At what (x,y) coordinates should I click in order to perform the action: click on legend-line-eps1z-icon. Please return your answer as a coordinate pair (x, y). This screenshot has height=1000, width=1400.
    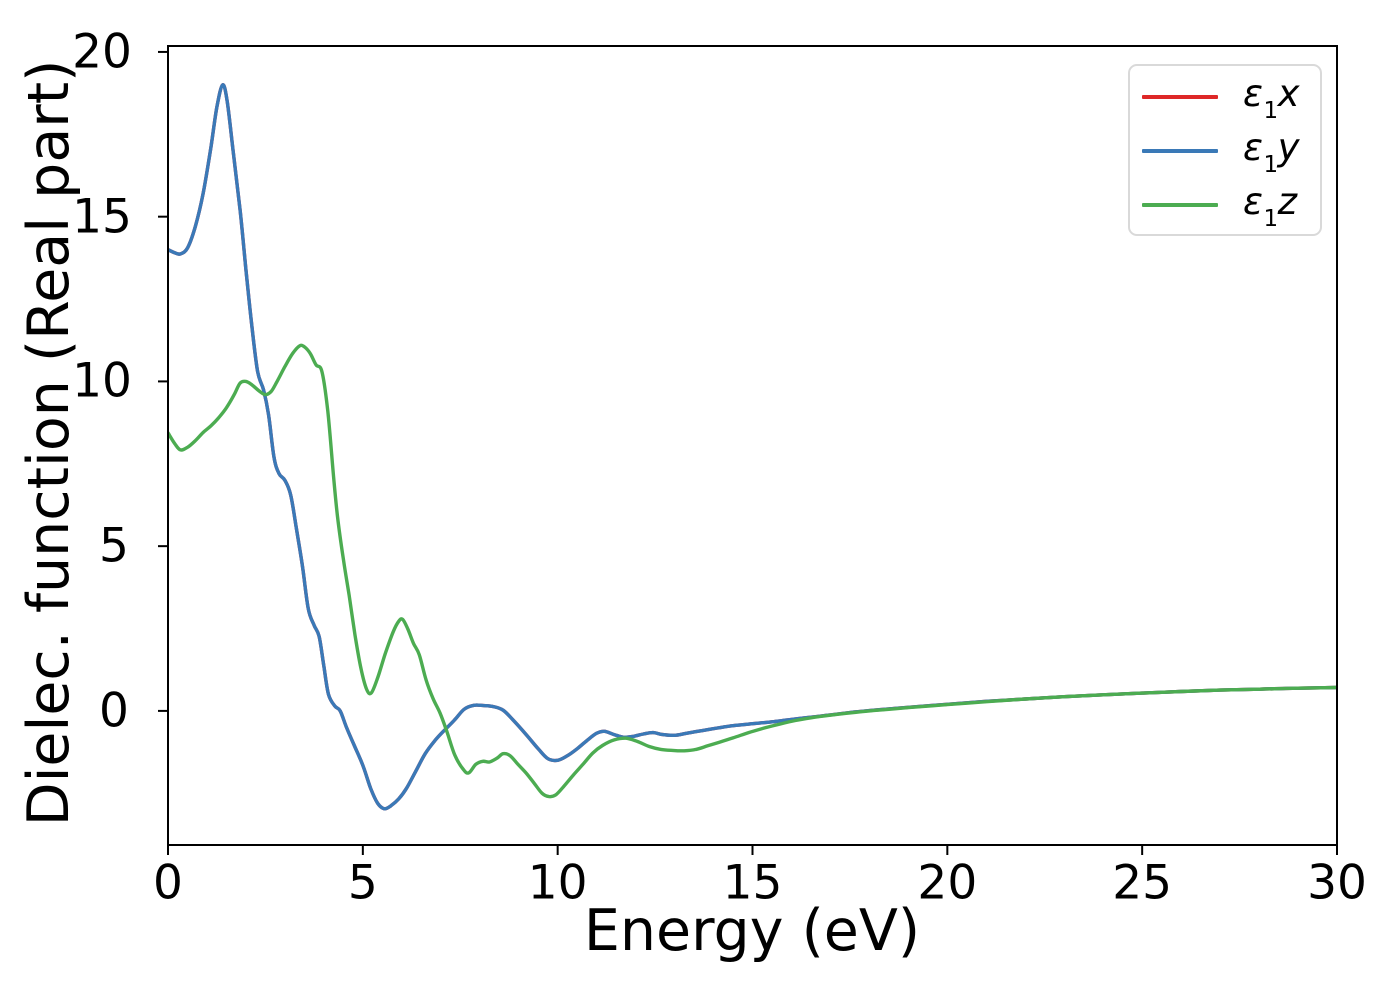
    Looking at the image, I should click on (1180, 205).